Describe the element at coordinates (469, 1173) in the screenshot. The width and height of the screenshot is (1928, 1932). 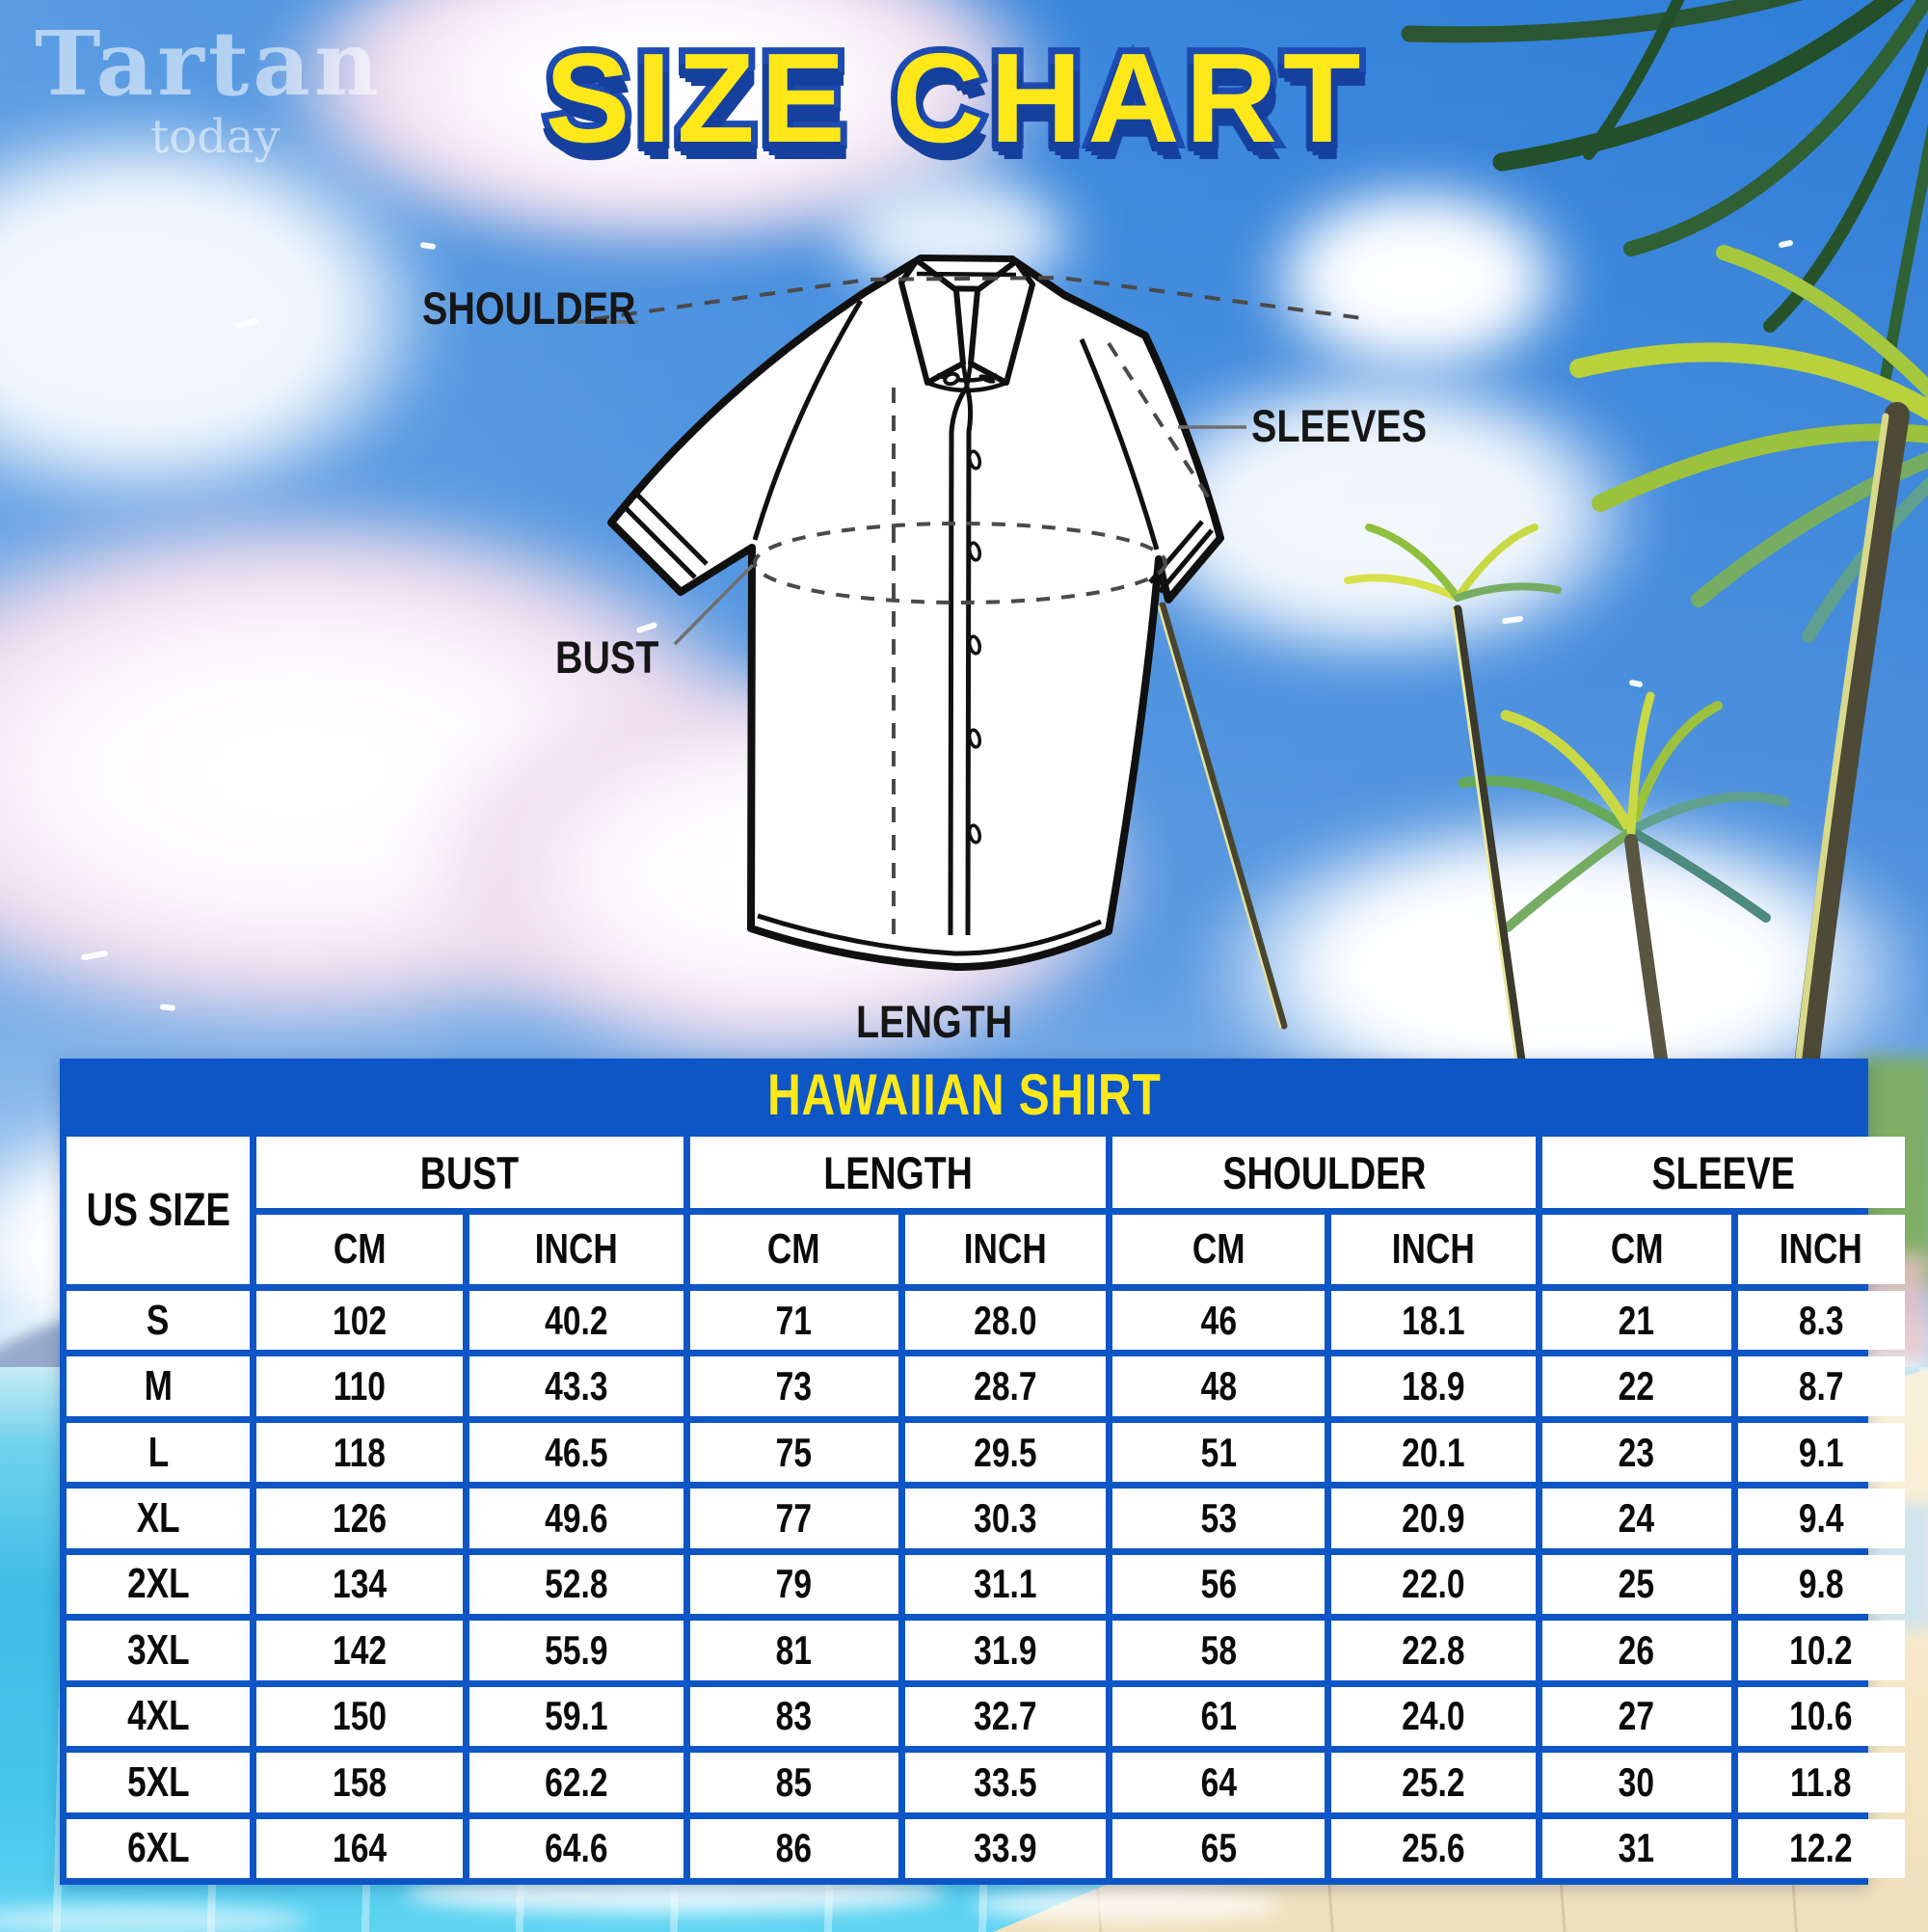
I see `group-header: BUST` at that location.